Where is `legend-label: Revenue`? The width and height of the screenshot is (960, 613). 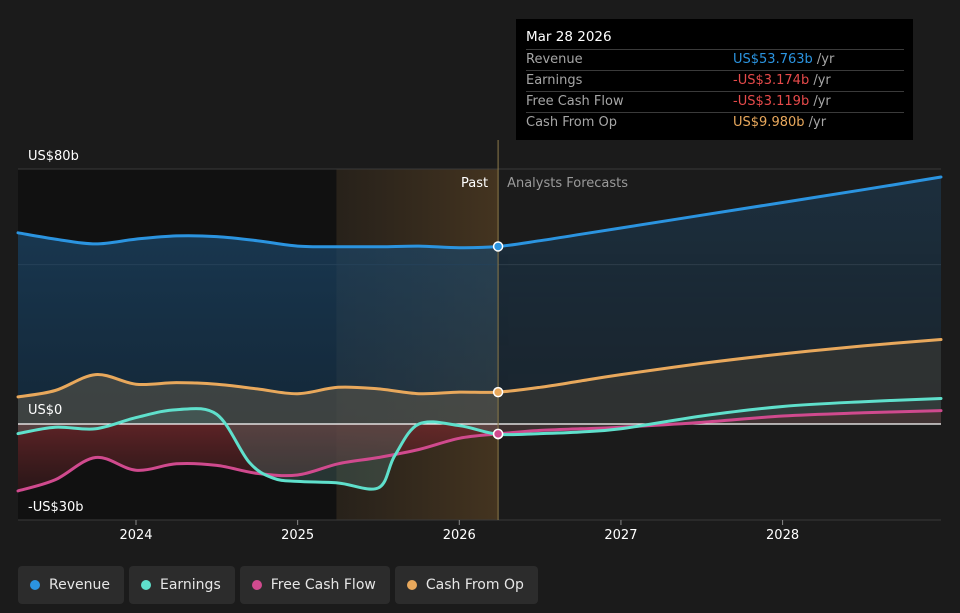
legend-label: Revenue is located at coordinates (79, 585).